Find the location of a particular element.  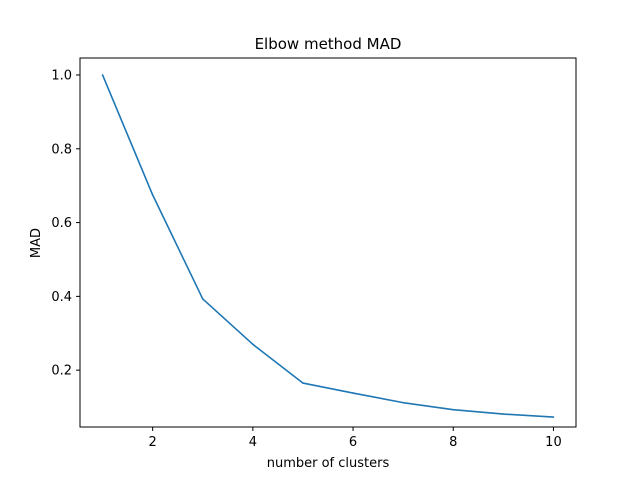

y-axis-title: MAD is located at coordinates (36, 243).